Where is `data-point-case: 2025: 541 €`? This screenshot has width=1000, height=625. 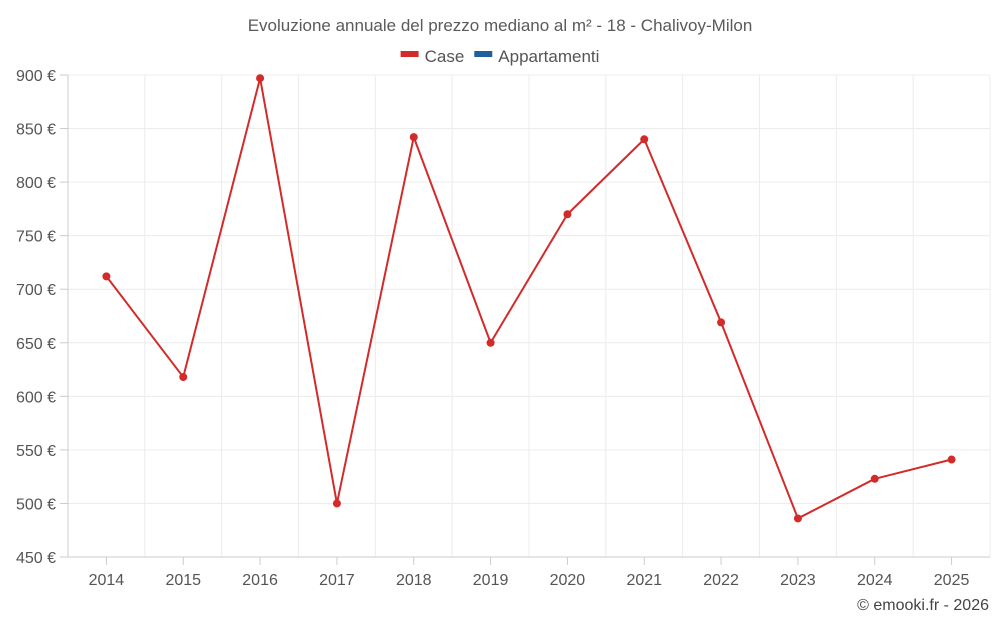
data-point-case: 2025: 541 € is located at coordinates (951, 459).